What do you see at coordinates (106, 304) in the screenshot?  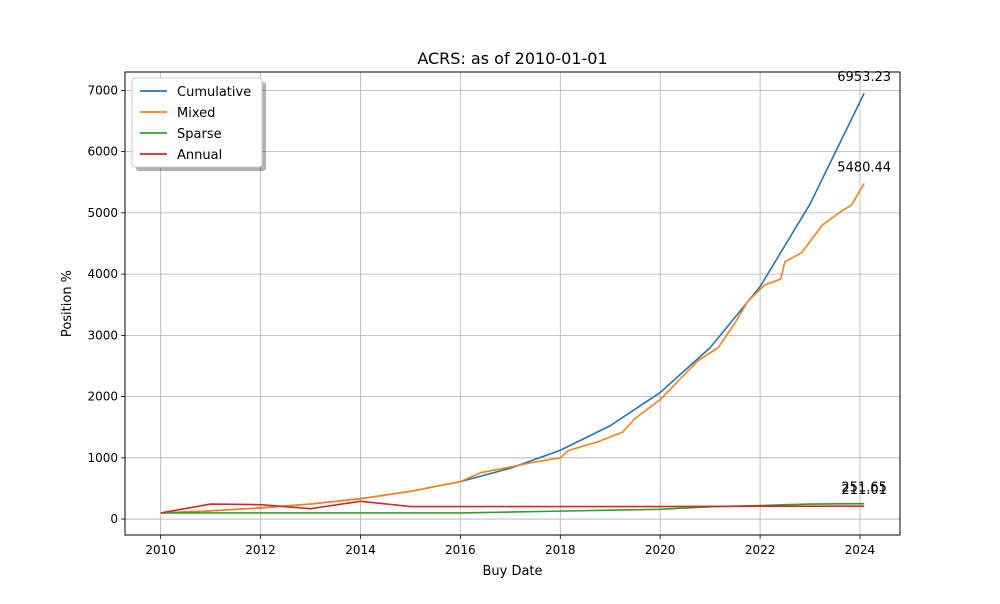 I see `y-axis: 0 1000 2000 3000 4000 5000 6000 7000` at bounding box center [106, 304].